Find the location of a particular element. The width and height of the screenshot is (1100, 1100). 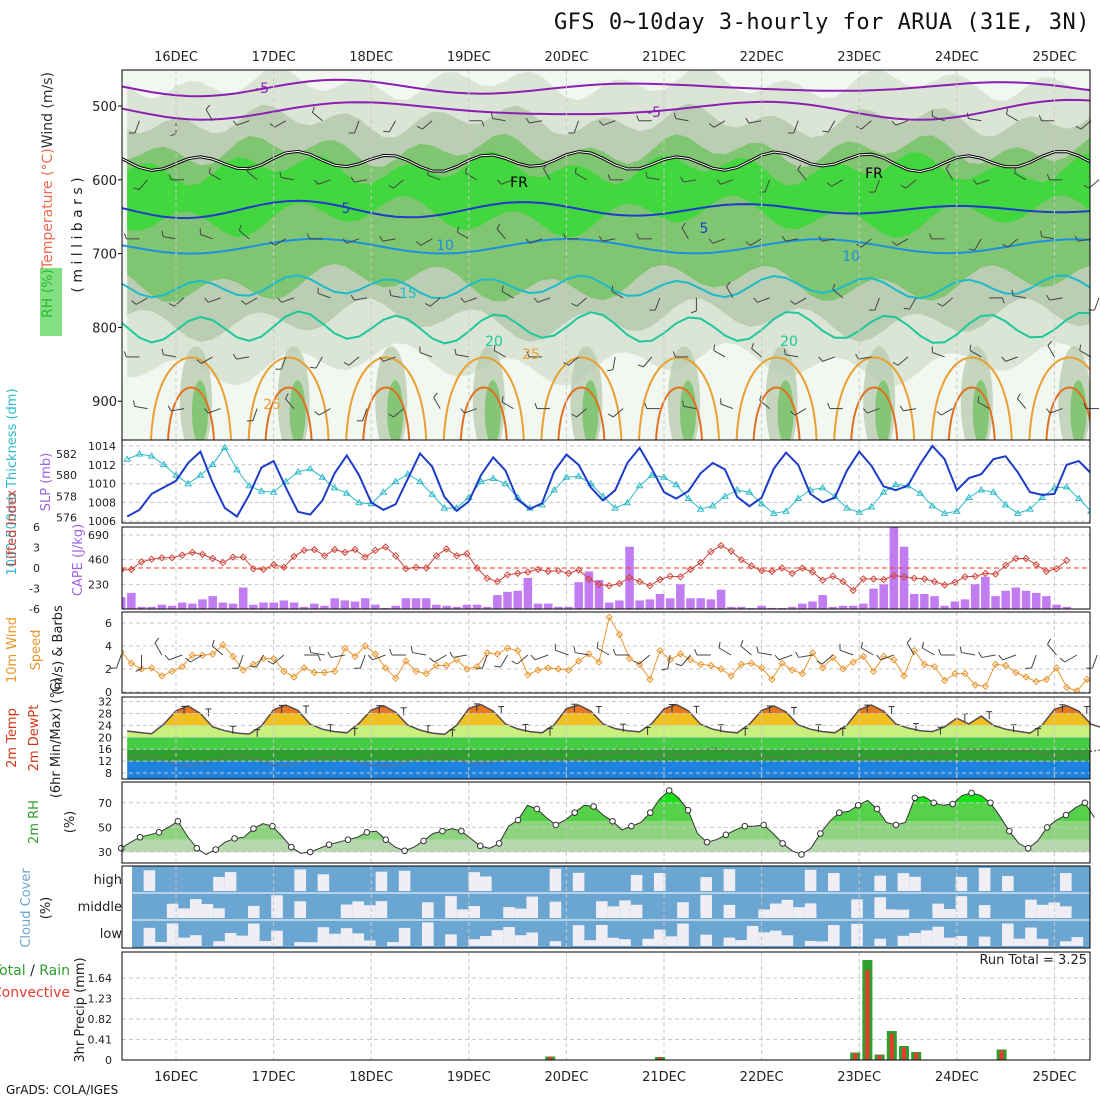

cloud-layer-label: middle is located at coordinates (100, 907).